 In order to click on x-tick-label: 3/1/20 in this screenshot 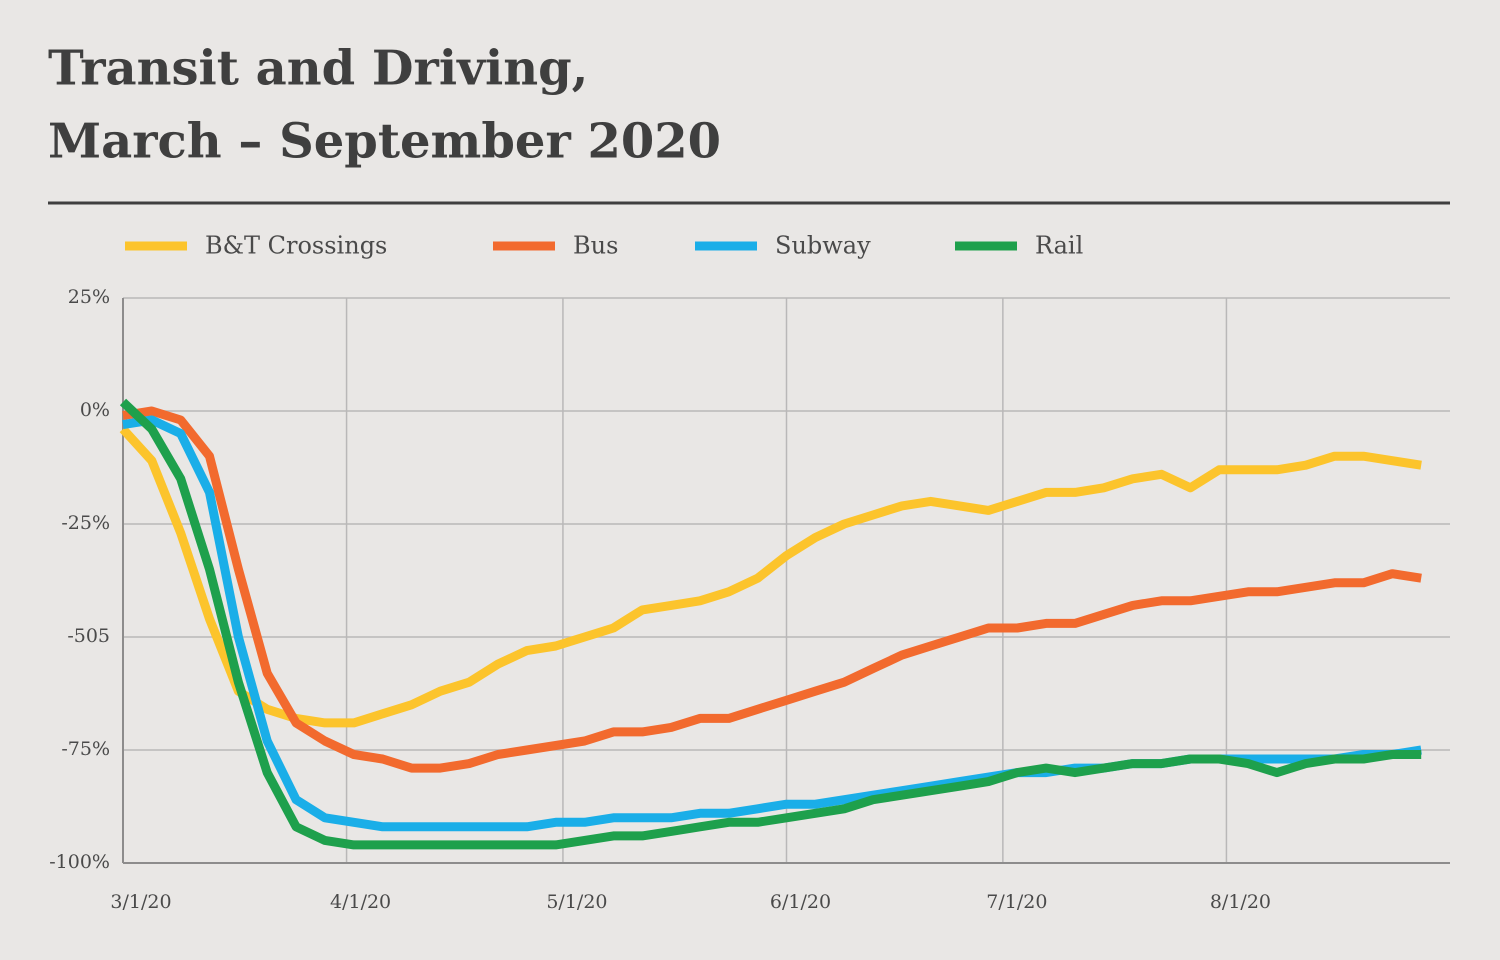, I will do `click(140, 902)`.